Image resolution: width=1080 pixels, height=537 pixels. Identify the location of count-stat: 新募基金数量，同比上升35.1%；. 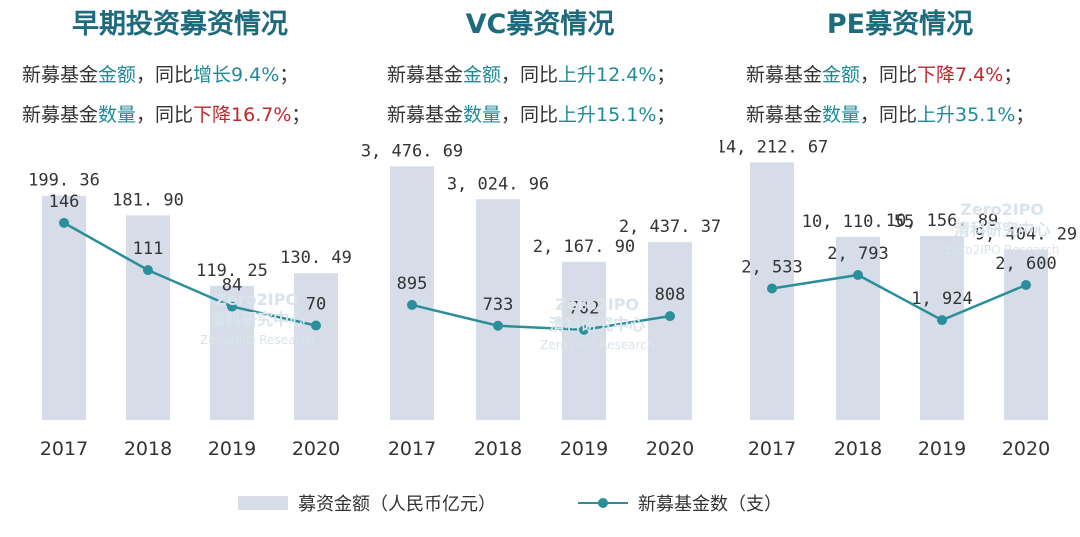
(890, 113).